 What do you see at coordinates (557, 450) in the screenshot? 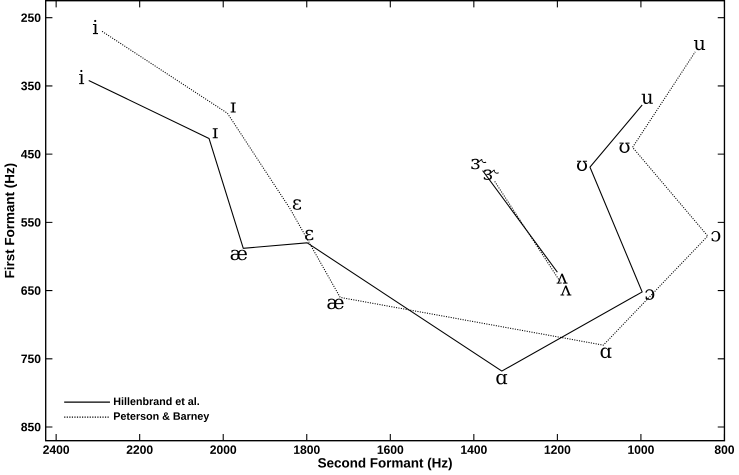
I see `x-tick-label: 1200` at bounding box center [557, 450].